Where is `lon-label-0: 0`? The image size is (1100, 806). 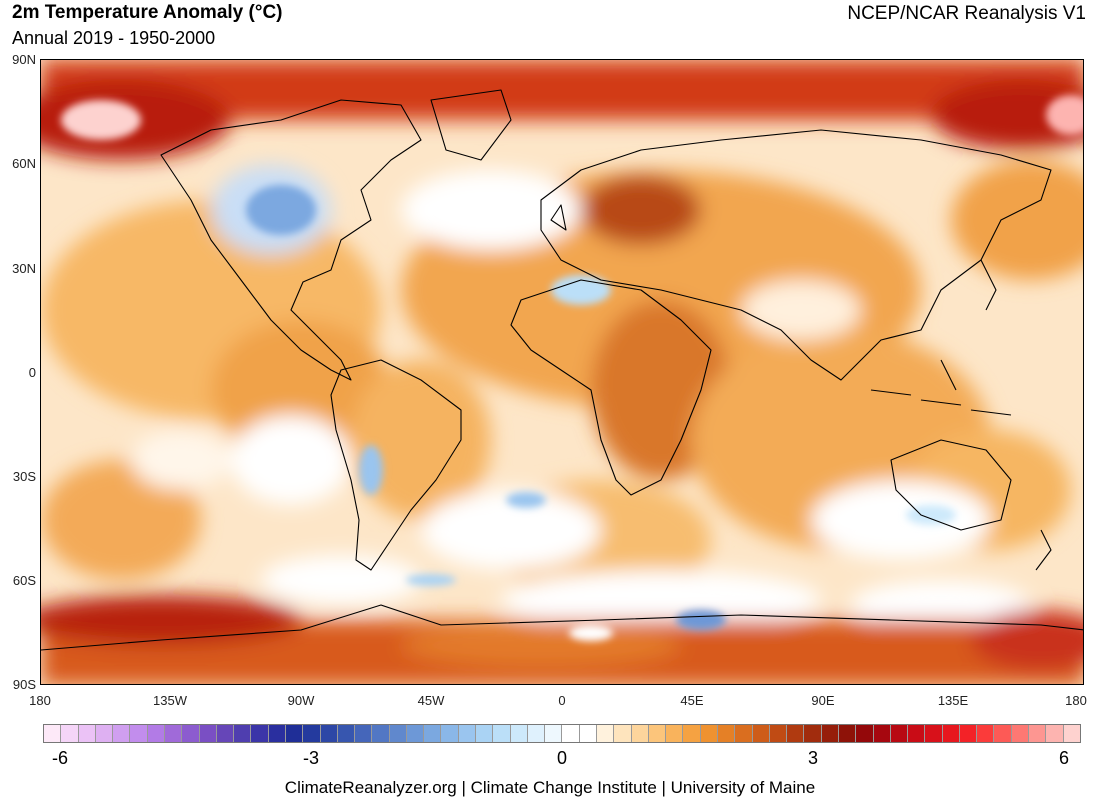
lon-label-0: 0 is located at coordinates (562, 700).